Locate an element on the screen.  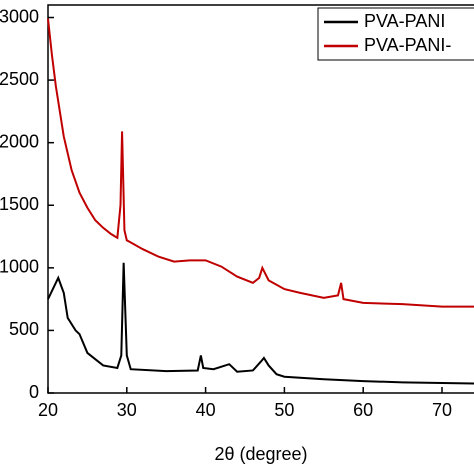
x-tick-label: 30 is located at coordinates (127, 410).